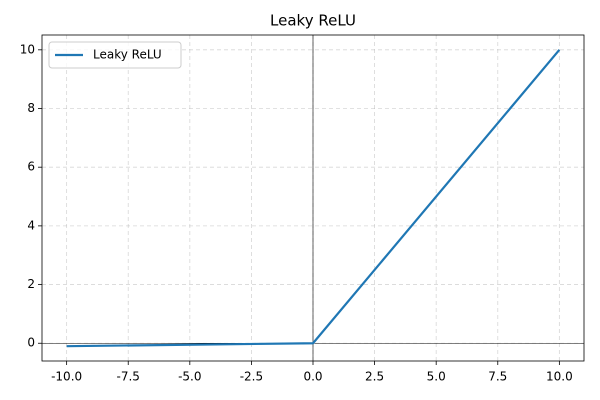 The image size is (600, 400). Describe the element at coordinates (31, 167) in the screenshot. I see `y-tick-label: 6` at that location.